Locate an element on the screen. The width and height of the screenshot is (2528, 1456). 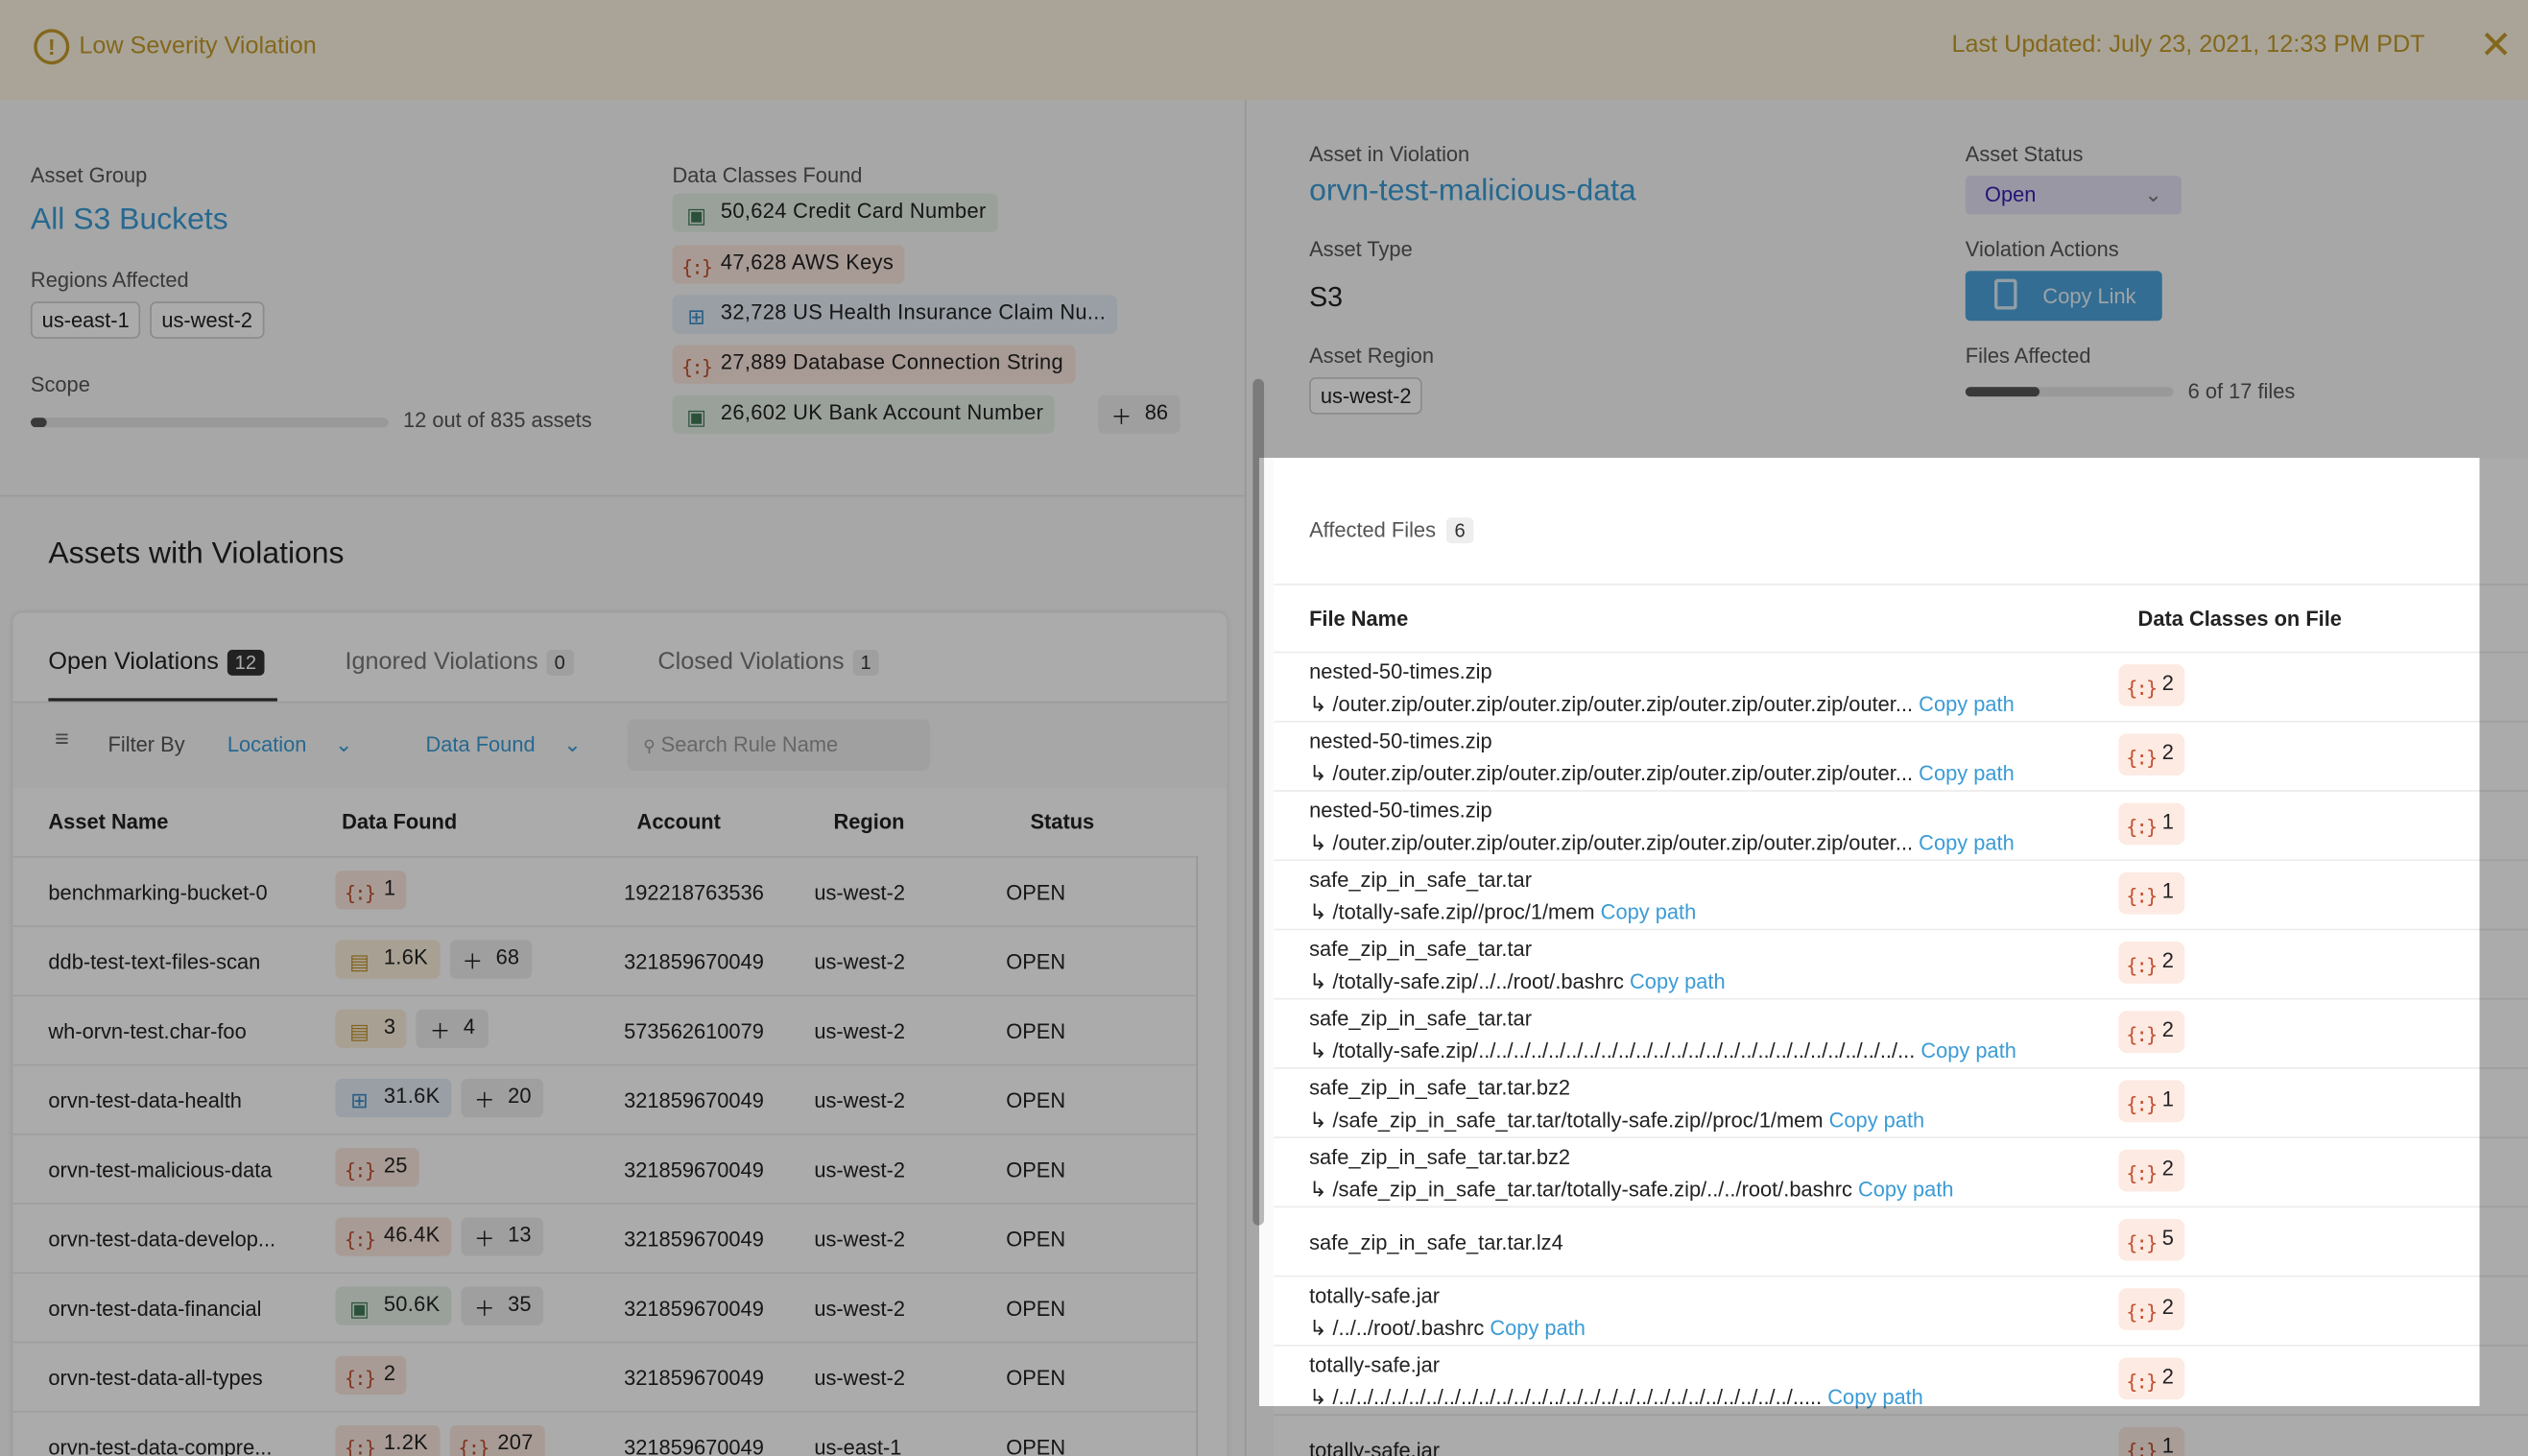
more-data-button: ＋ 4 is located at coordinates (453, 1028).